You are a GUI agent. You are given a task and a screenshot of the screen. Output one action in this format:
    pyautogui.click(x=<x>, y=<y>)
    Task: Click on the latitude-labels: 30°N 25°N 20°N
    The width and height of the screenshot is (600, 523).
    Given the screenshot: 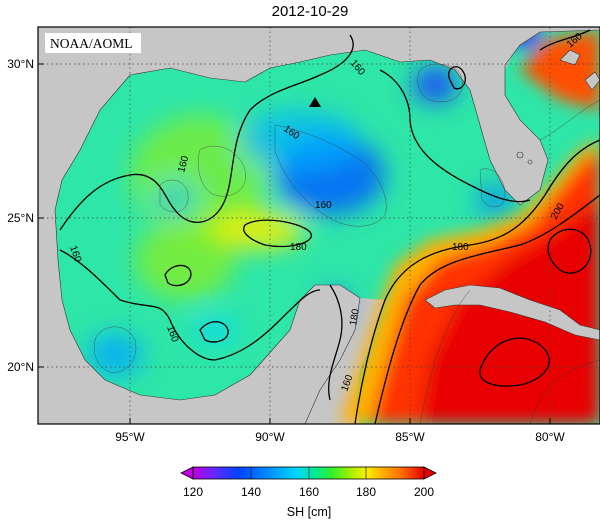 What is the action you would take?
    pyautogui.click(x=20, y=215)
    